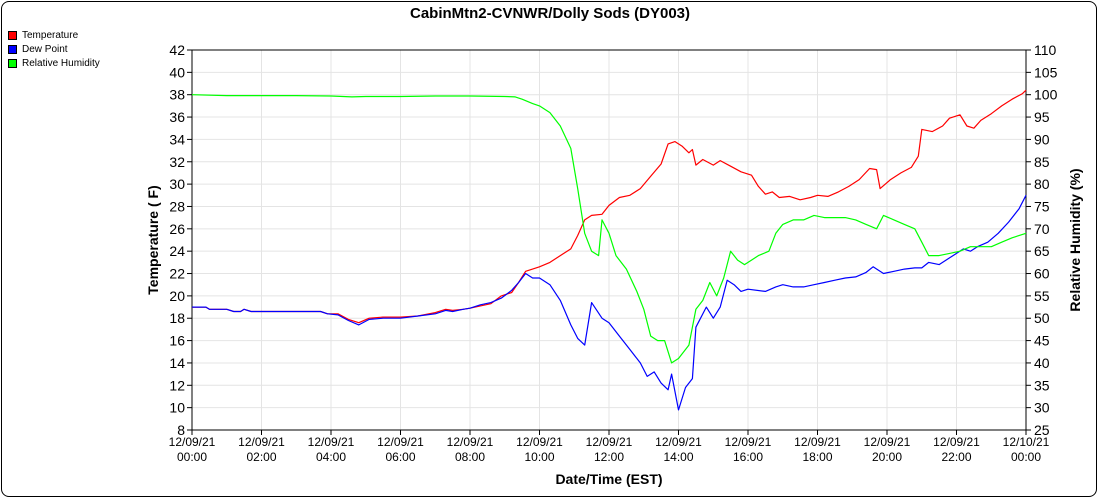  What do you see at coordinates (817, 457) in the screenshot?
I see `x-tick-time: 18:00` at bounding box center [817, 457].